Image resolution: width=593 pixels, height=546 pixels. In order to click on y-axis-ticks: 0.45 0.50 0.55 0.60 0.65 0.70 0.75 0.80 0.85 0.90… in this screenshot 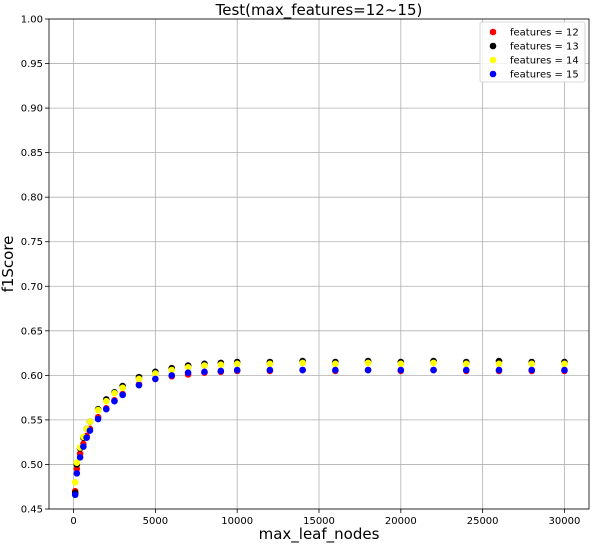, I will do `click(35, 265)`.